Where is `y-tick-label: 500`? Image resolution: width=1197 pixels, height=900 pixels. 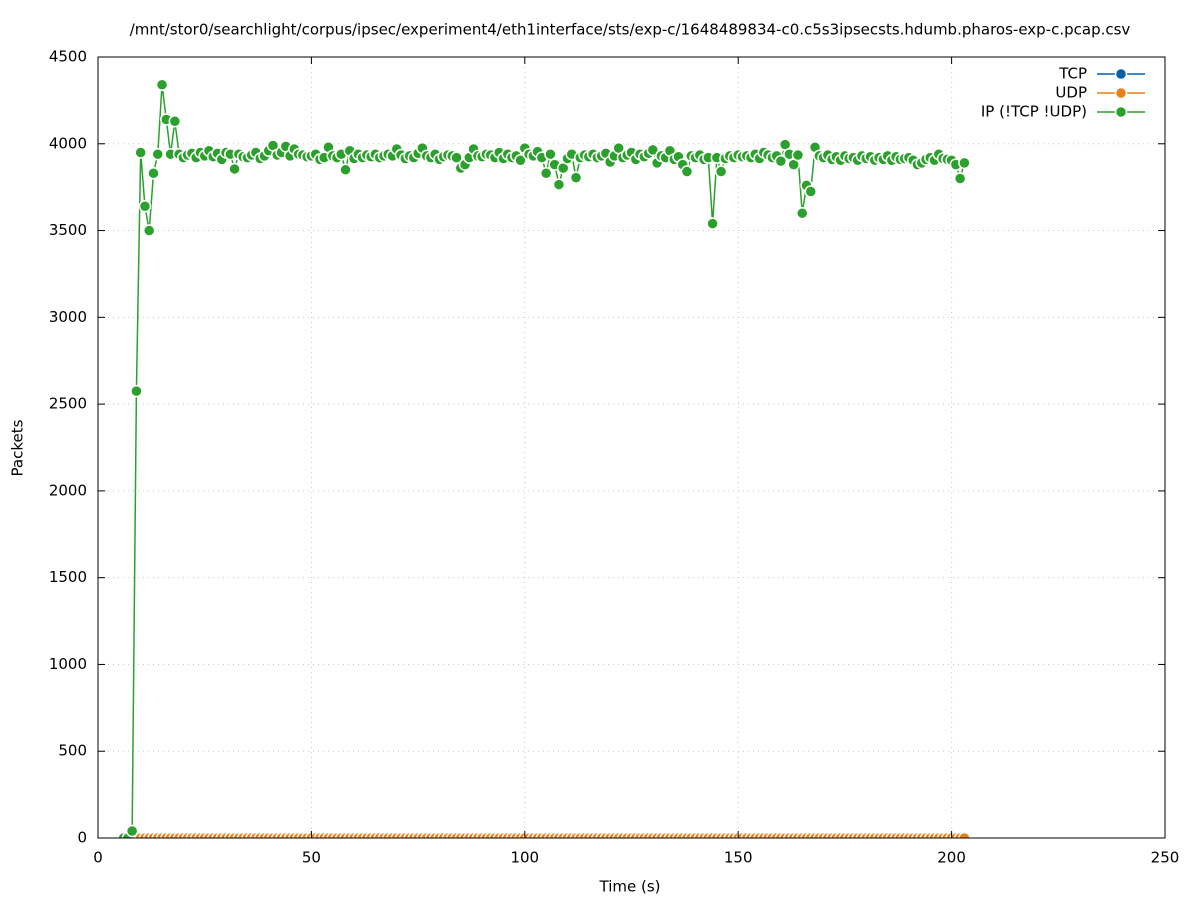 y-tick-label: 500 is located at coordinates (72, 751).